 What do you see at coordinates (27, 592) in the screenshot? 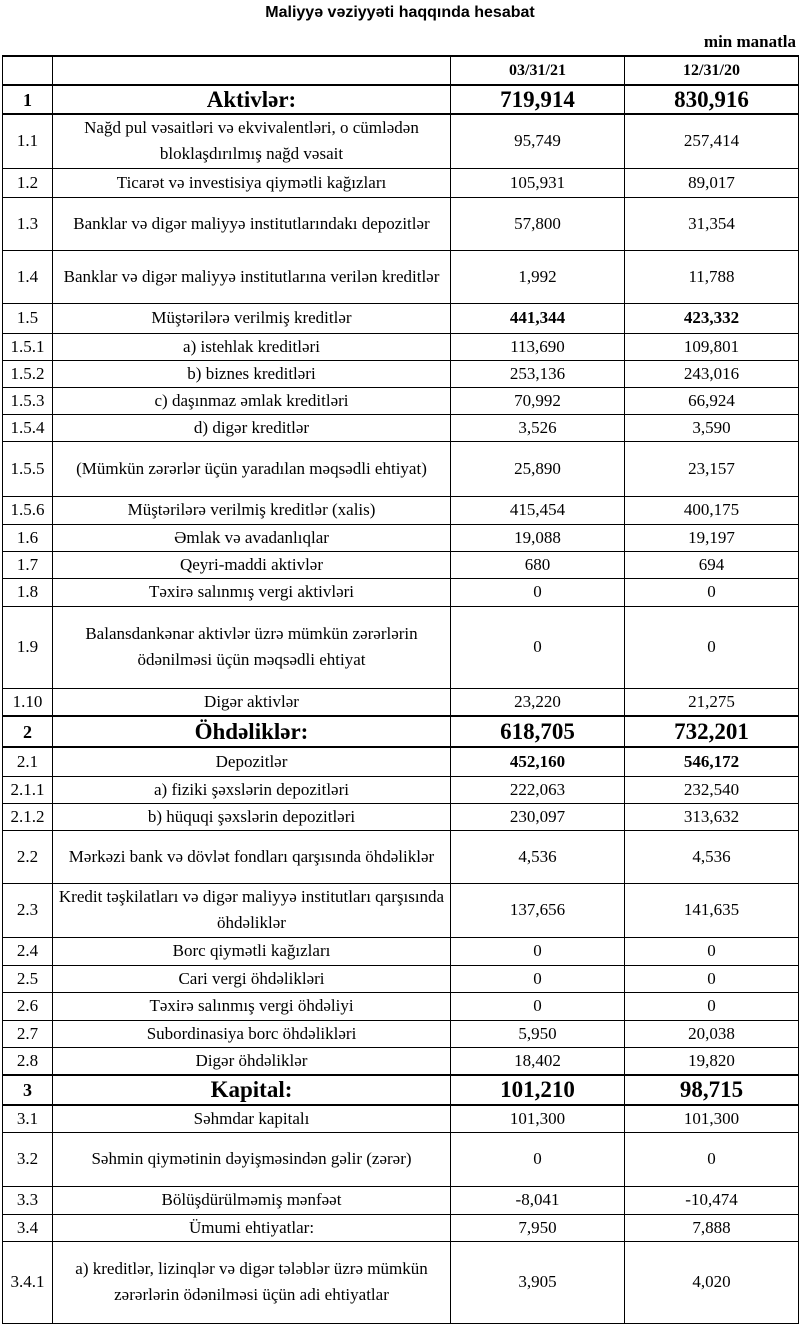
I see `row-number: 1.8` at bounding box center [27, 592].